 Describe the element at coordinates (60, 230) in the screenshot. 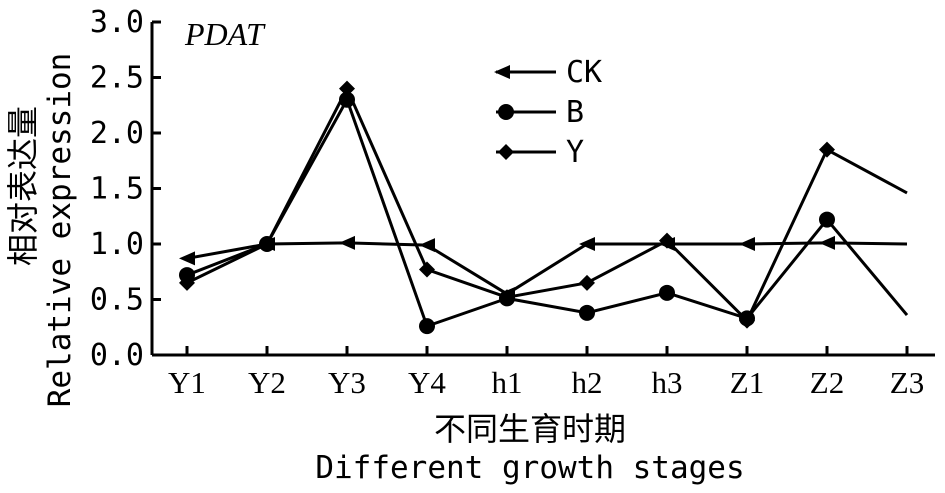

I see `y-axis-label: Relative expression` at that location.